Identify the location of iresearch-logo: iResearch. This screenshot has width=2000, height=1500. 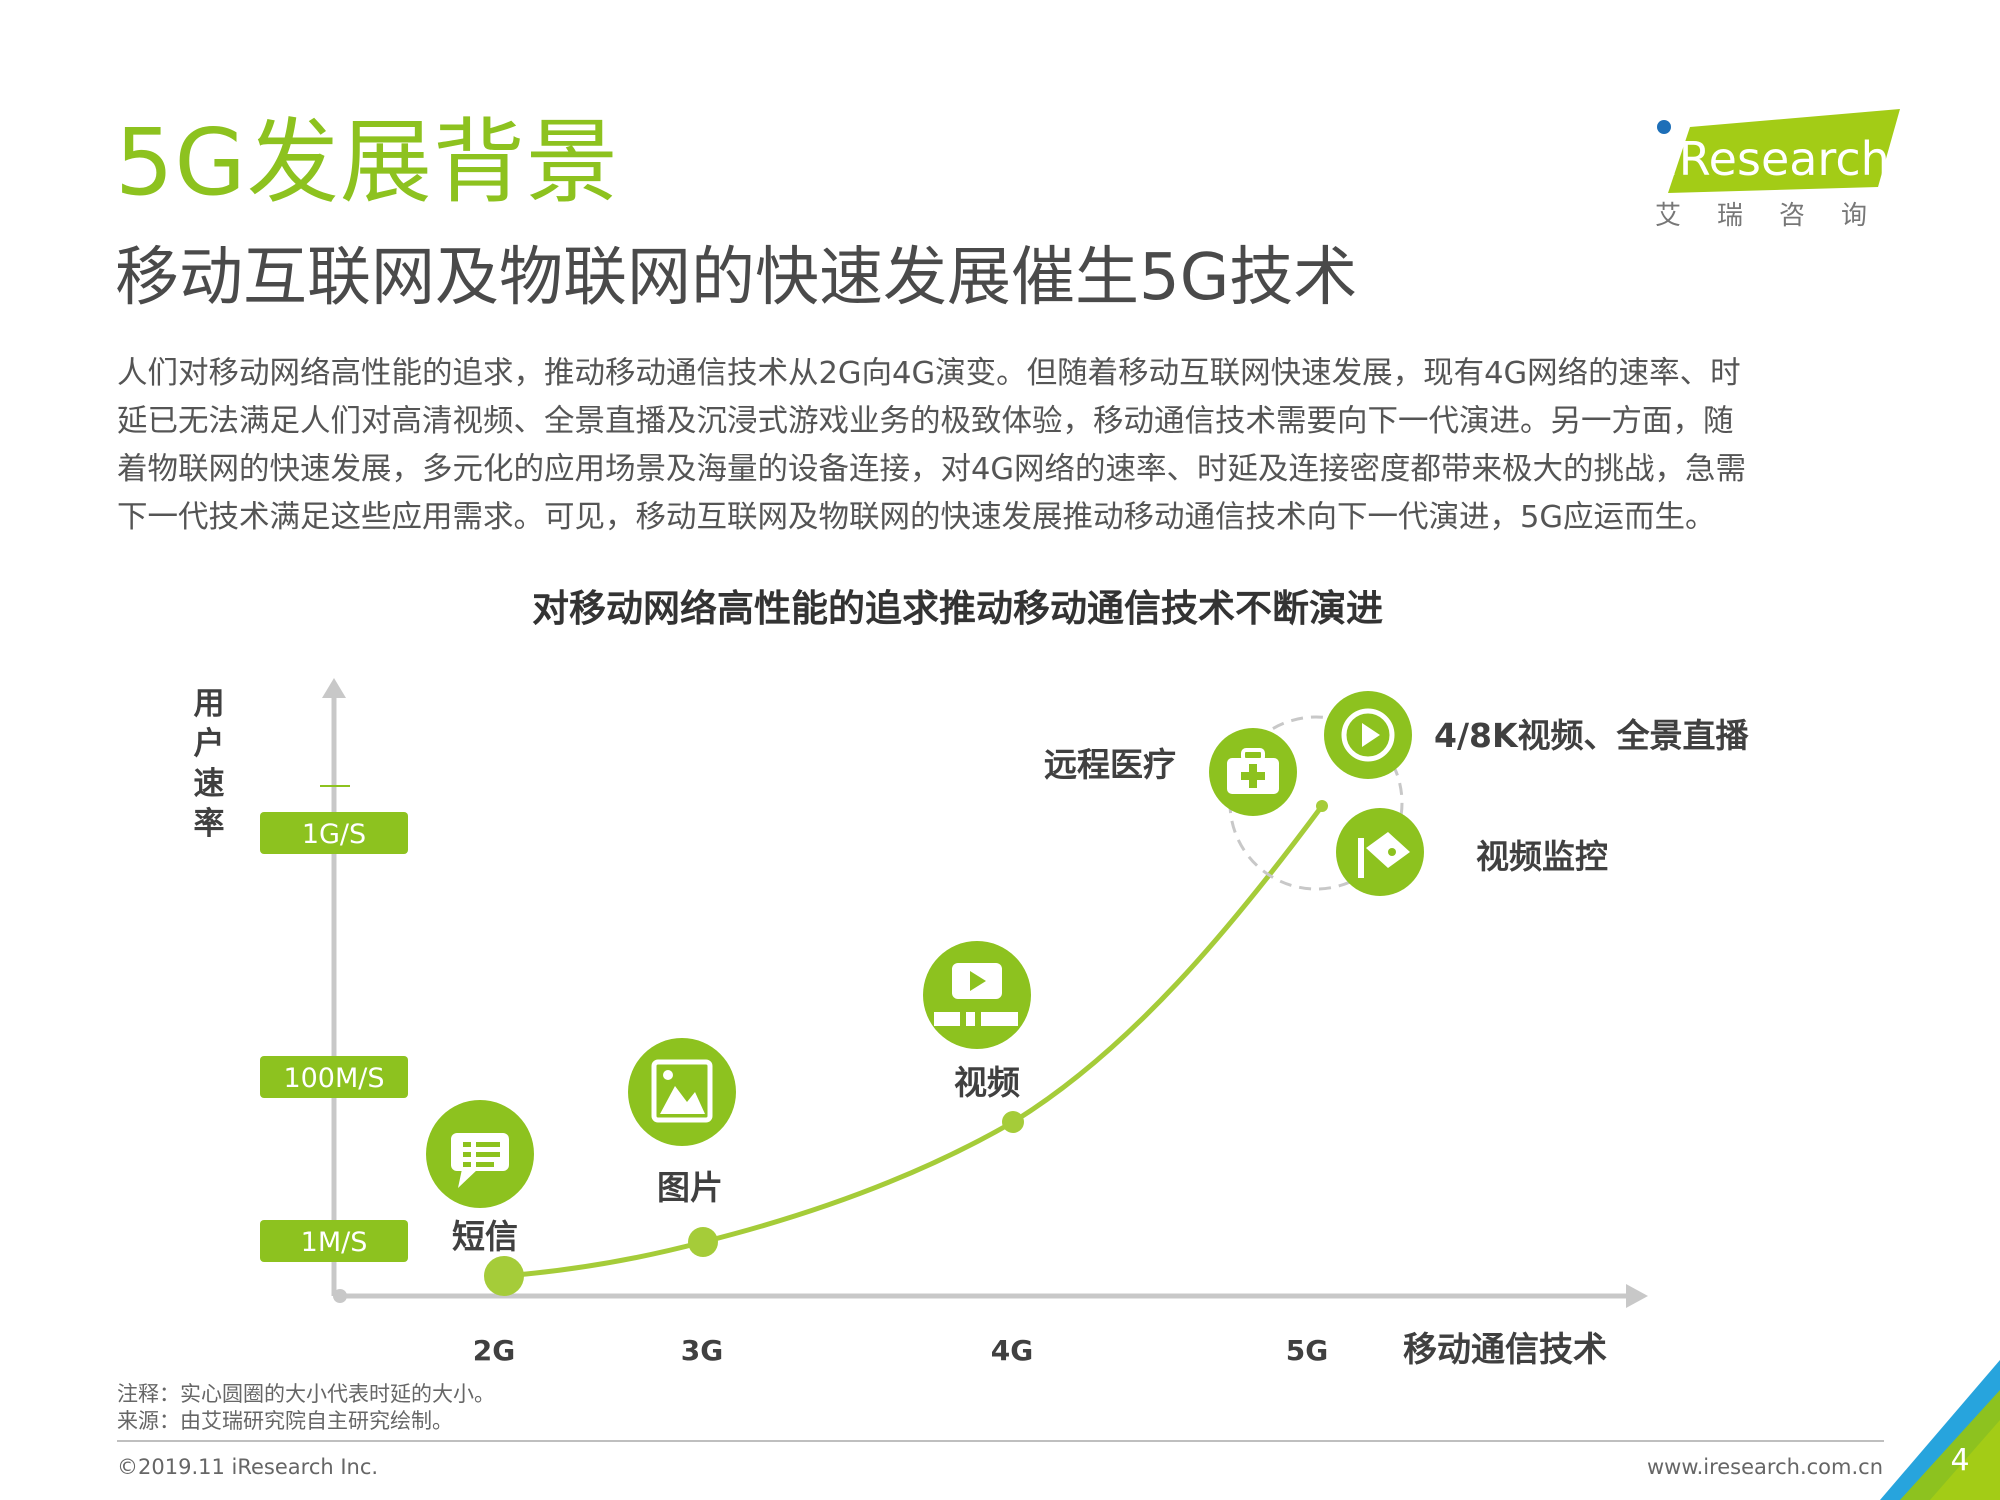
(1778, 151).